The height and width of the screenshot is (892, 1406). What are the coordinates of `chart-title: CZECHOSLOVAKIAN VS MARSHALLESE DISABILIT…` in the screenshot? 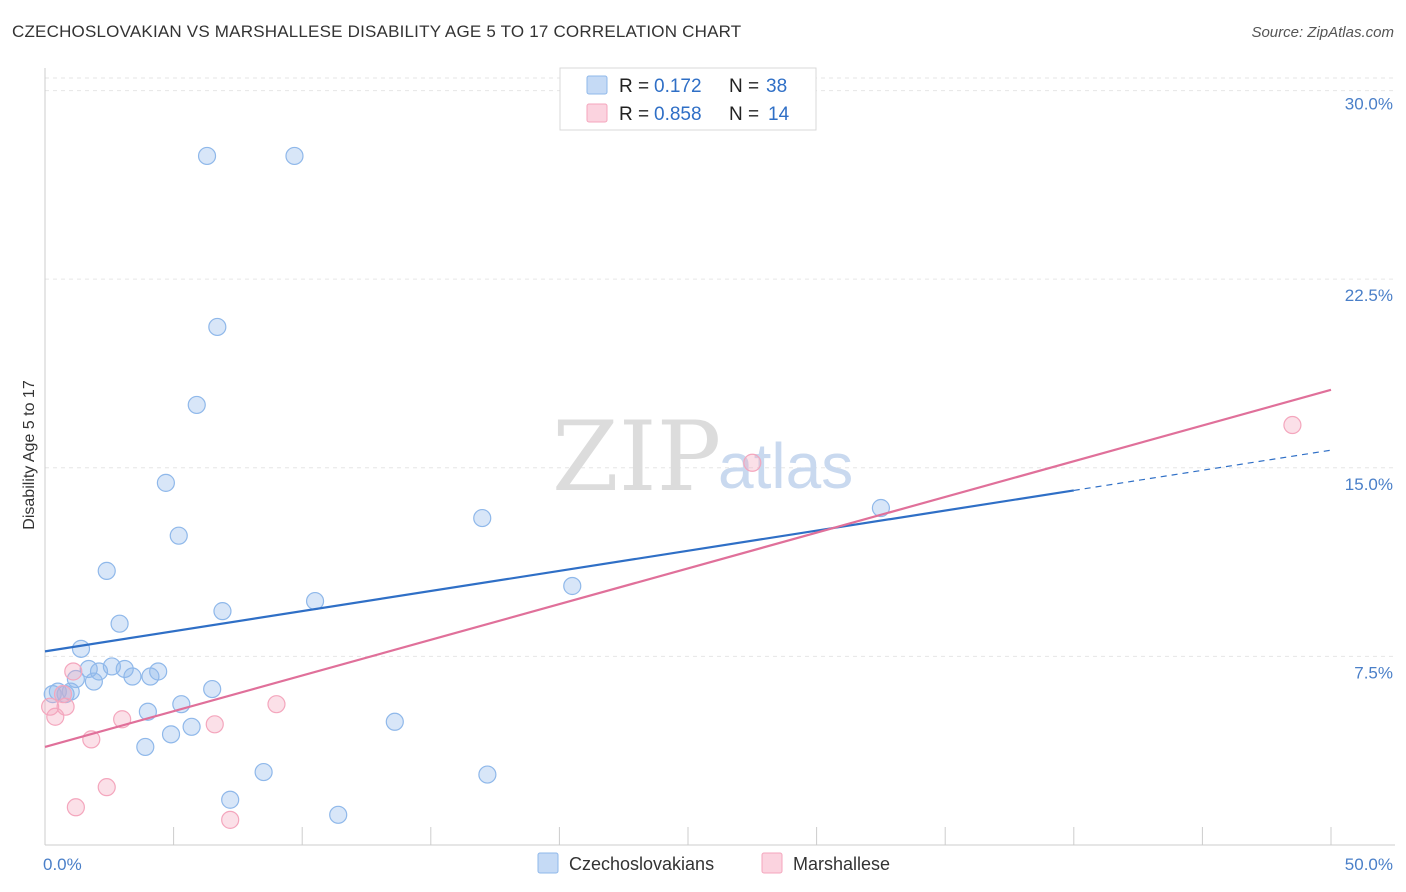 It's located at (377, 31).